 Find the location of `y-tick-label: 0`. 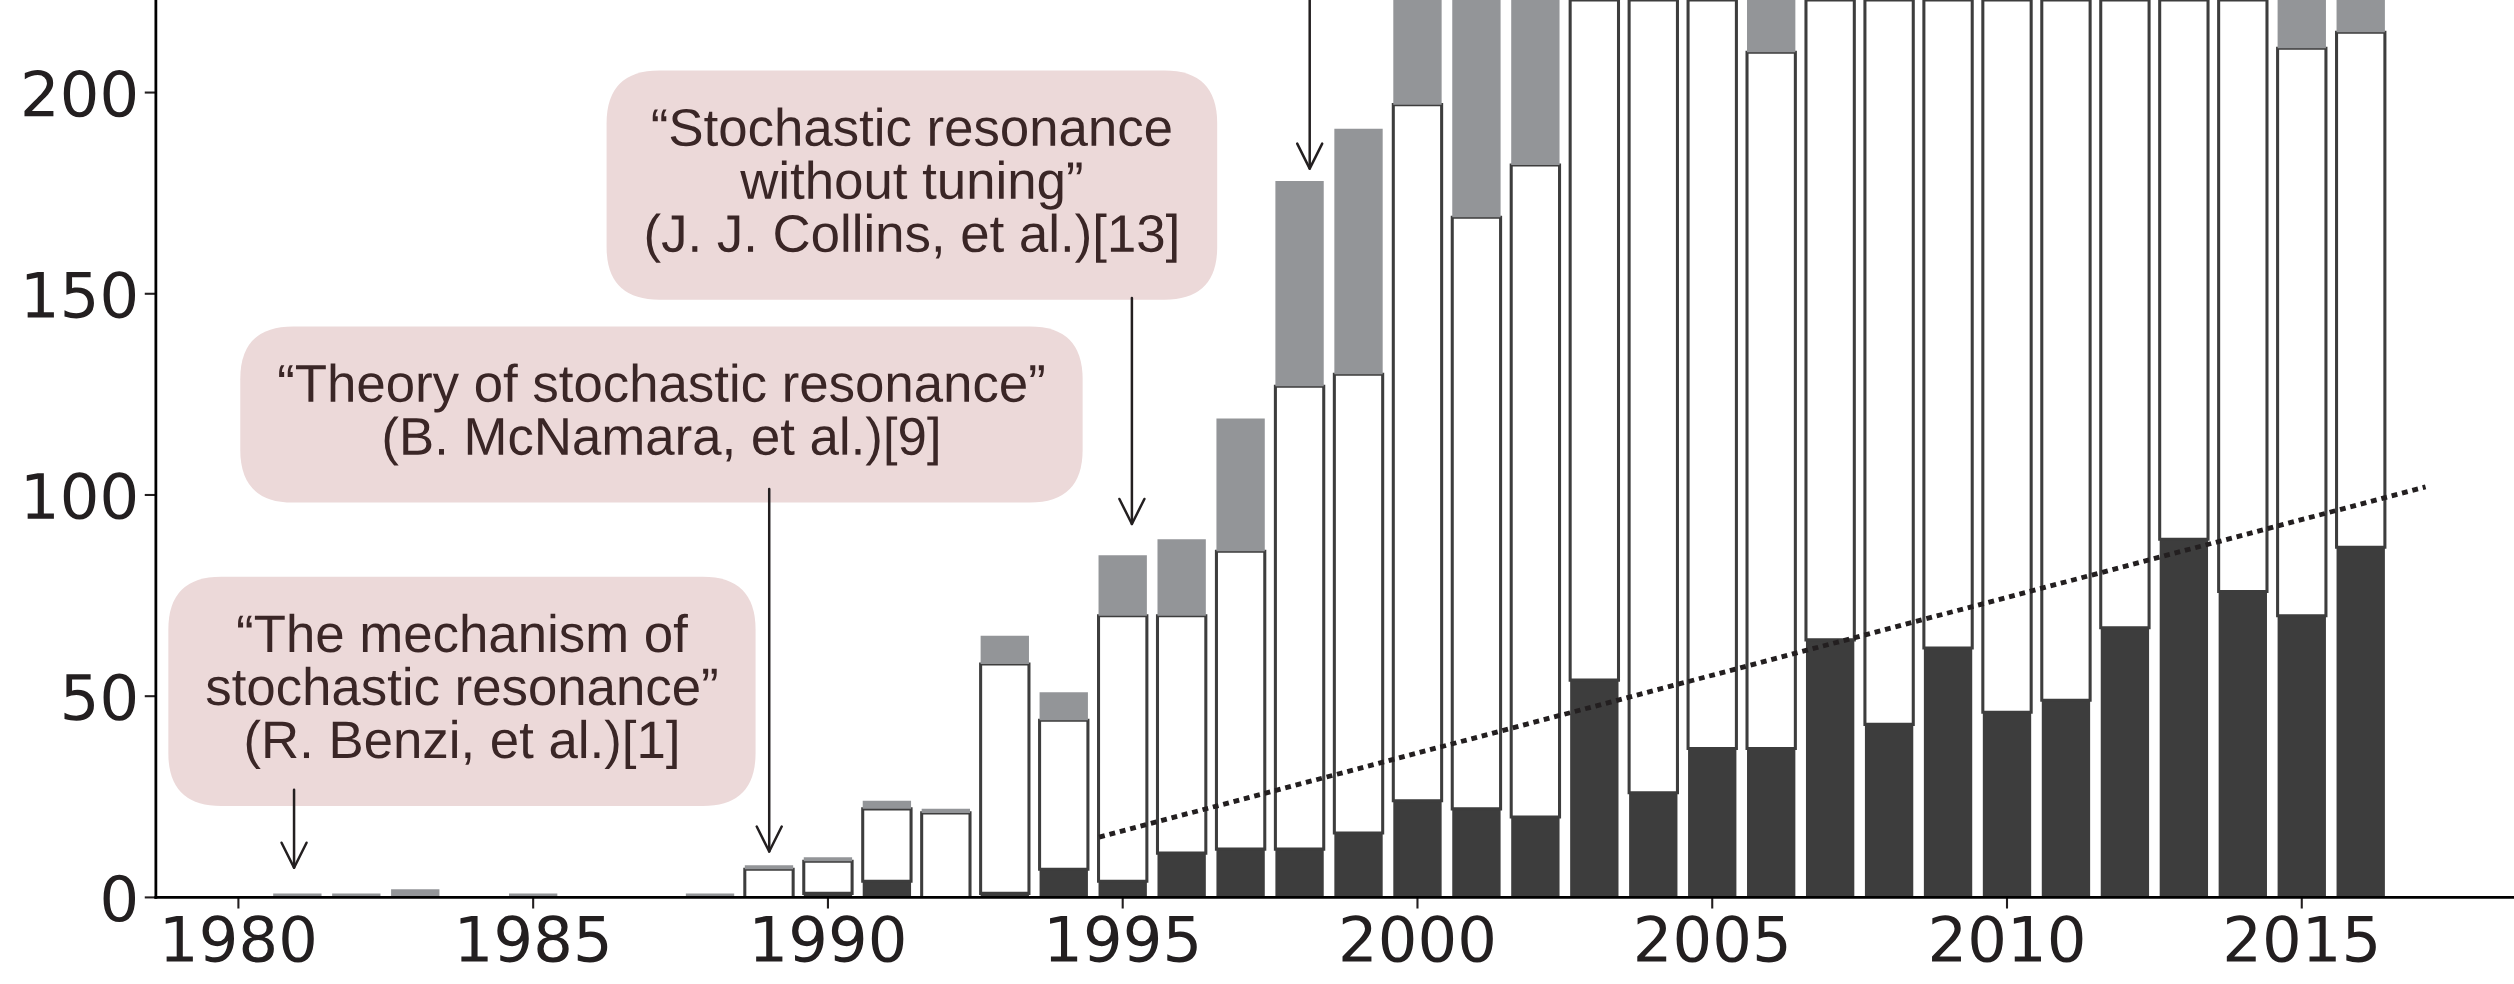

y-tick-label: 0 is located at coordinates (119, 898).